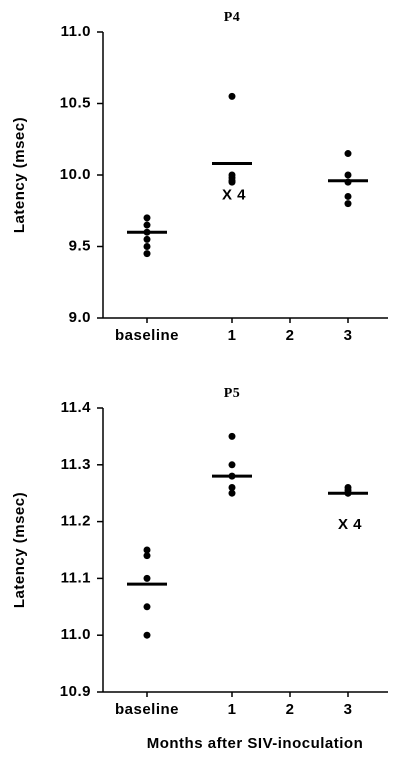 This screenshot has height=758, width=411. I want to click on y-tick-label: 11.4, so click(76, 407).